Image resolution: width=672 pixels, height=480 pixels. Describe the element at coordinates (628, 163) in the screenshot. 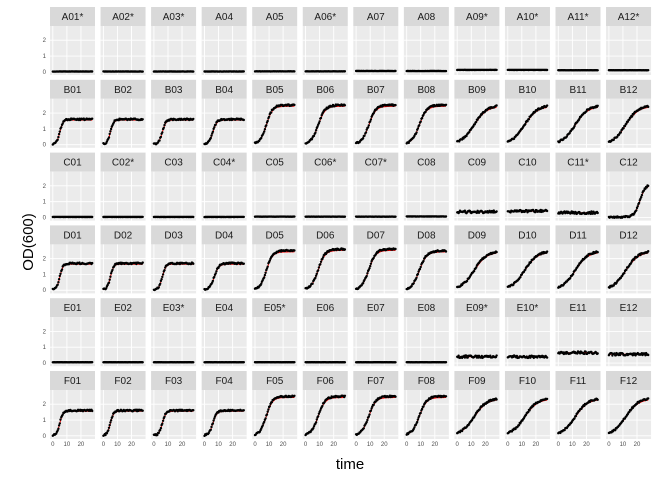

I see `facet-label: C12` at that location.